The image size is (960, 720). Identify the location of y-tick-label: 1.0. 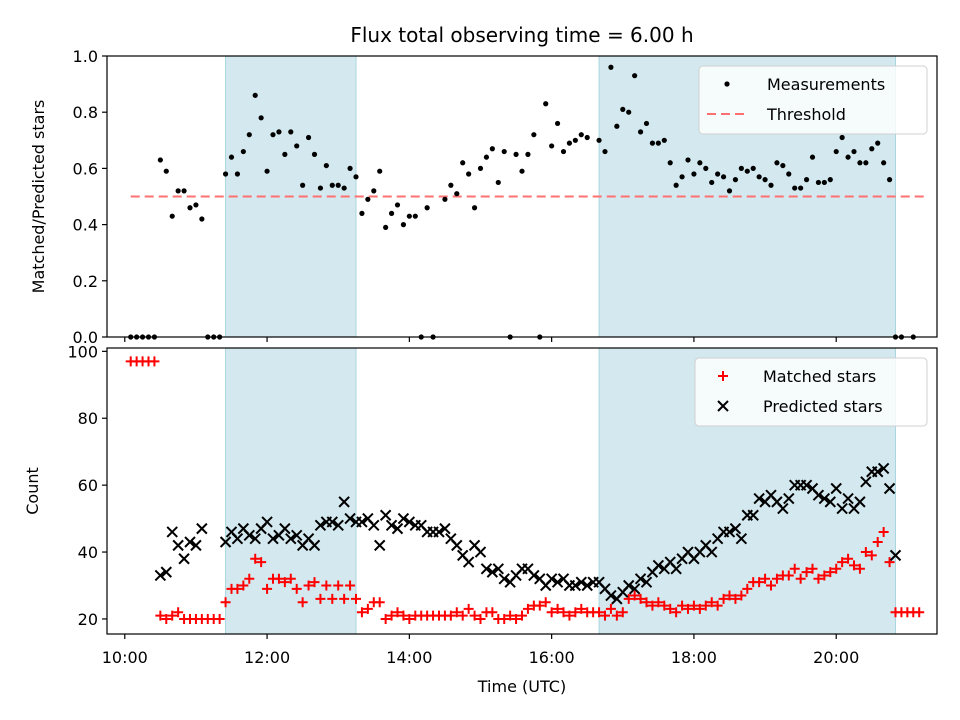
(85, 56).